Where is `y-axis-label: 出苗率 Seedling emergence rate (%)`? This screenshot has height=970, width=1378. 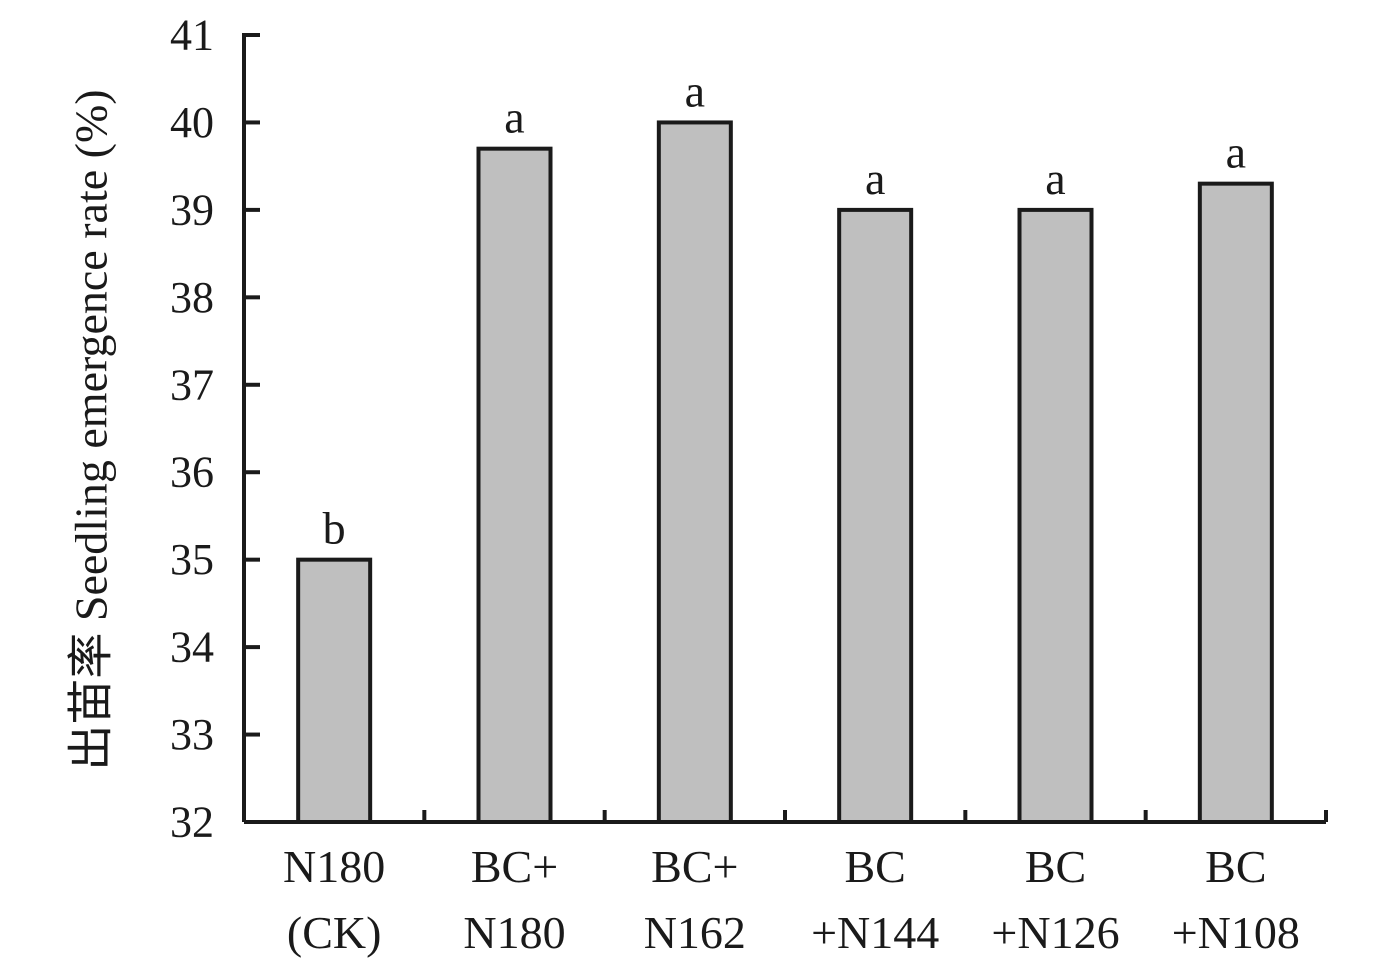
y-axis-label: 出苗率 Seedling emergence rate (%) is located at coordinates (91, 429).